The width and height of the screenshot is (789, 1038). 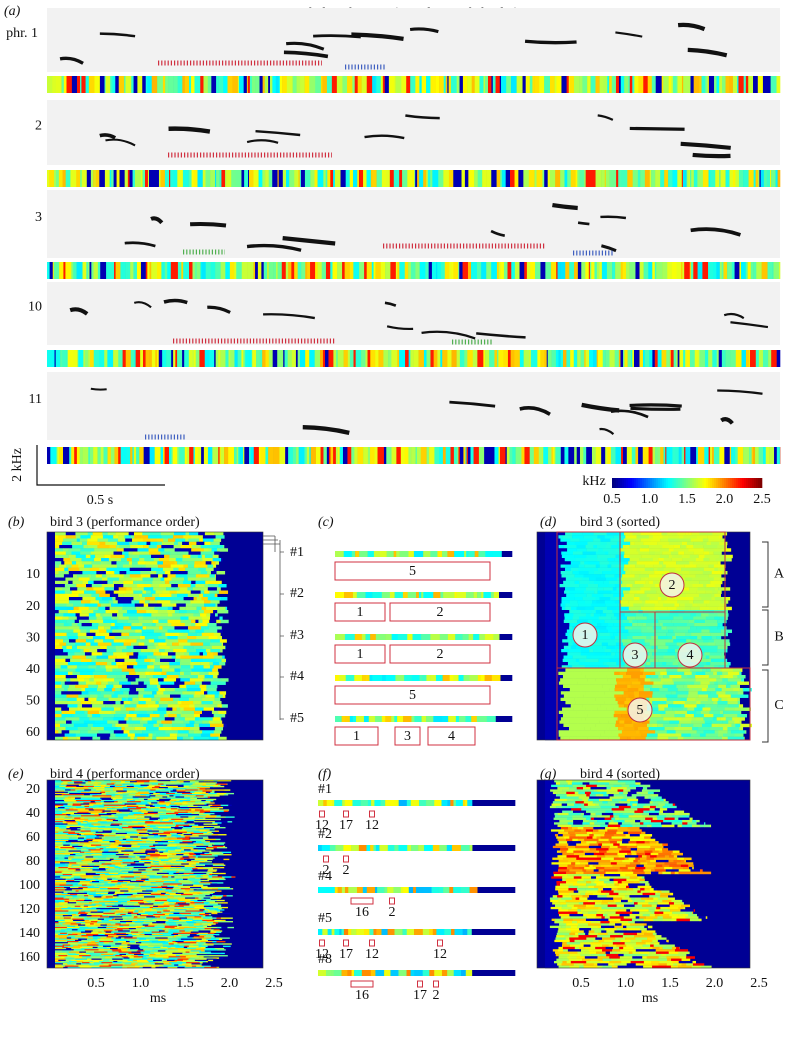 What do you see at coordinates (661, 483) in the screenshot?
I see `colorbar-cell` at bounding box center [661, 483].